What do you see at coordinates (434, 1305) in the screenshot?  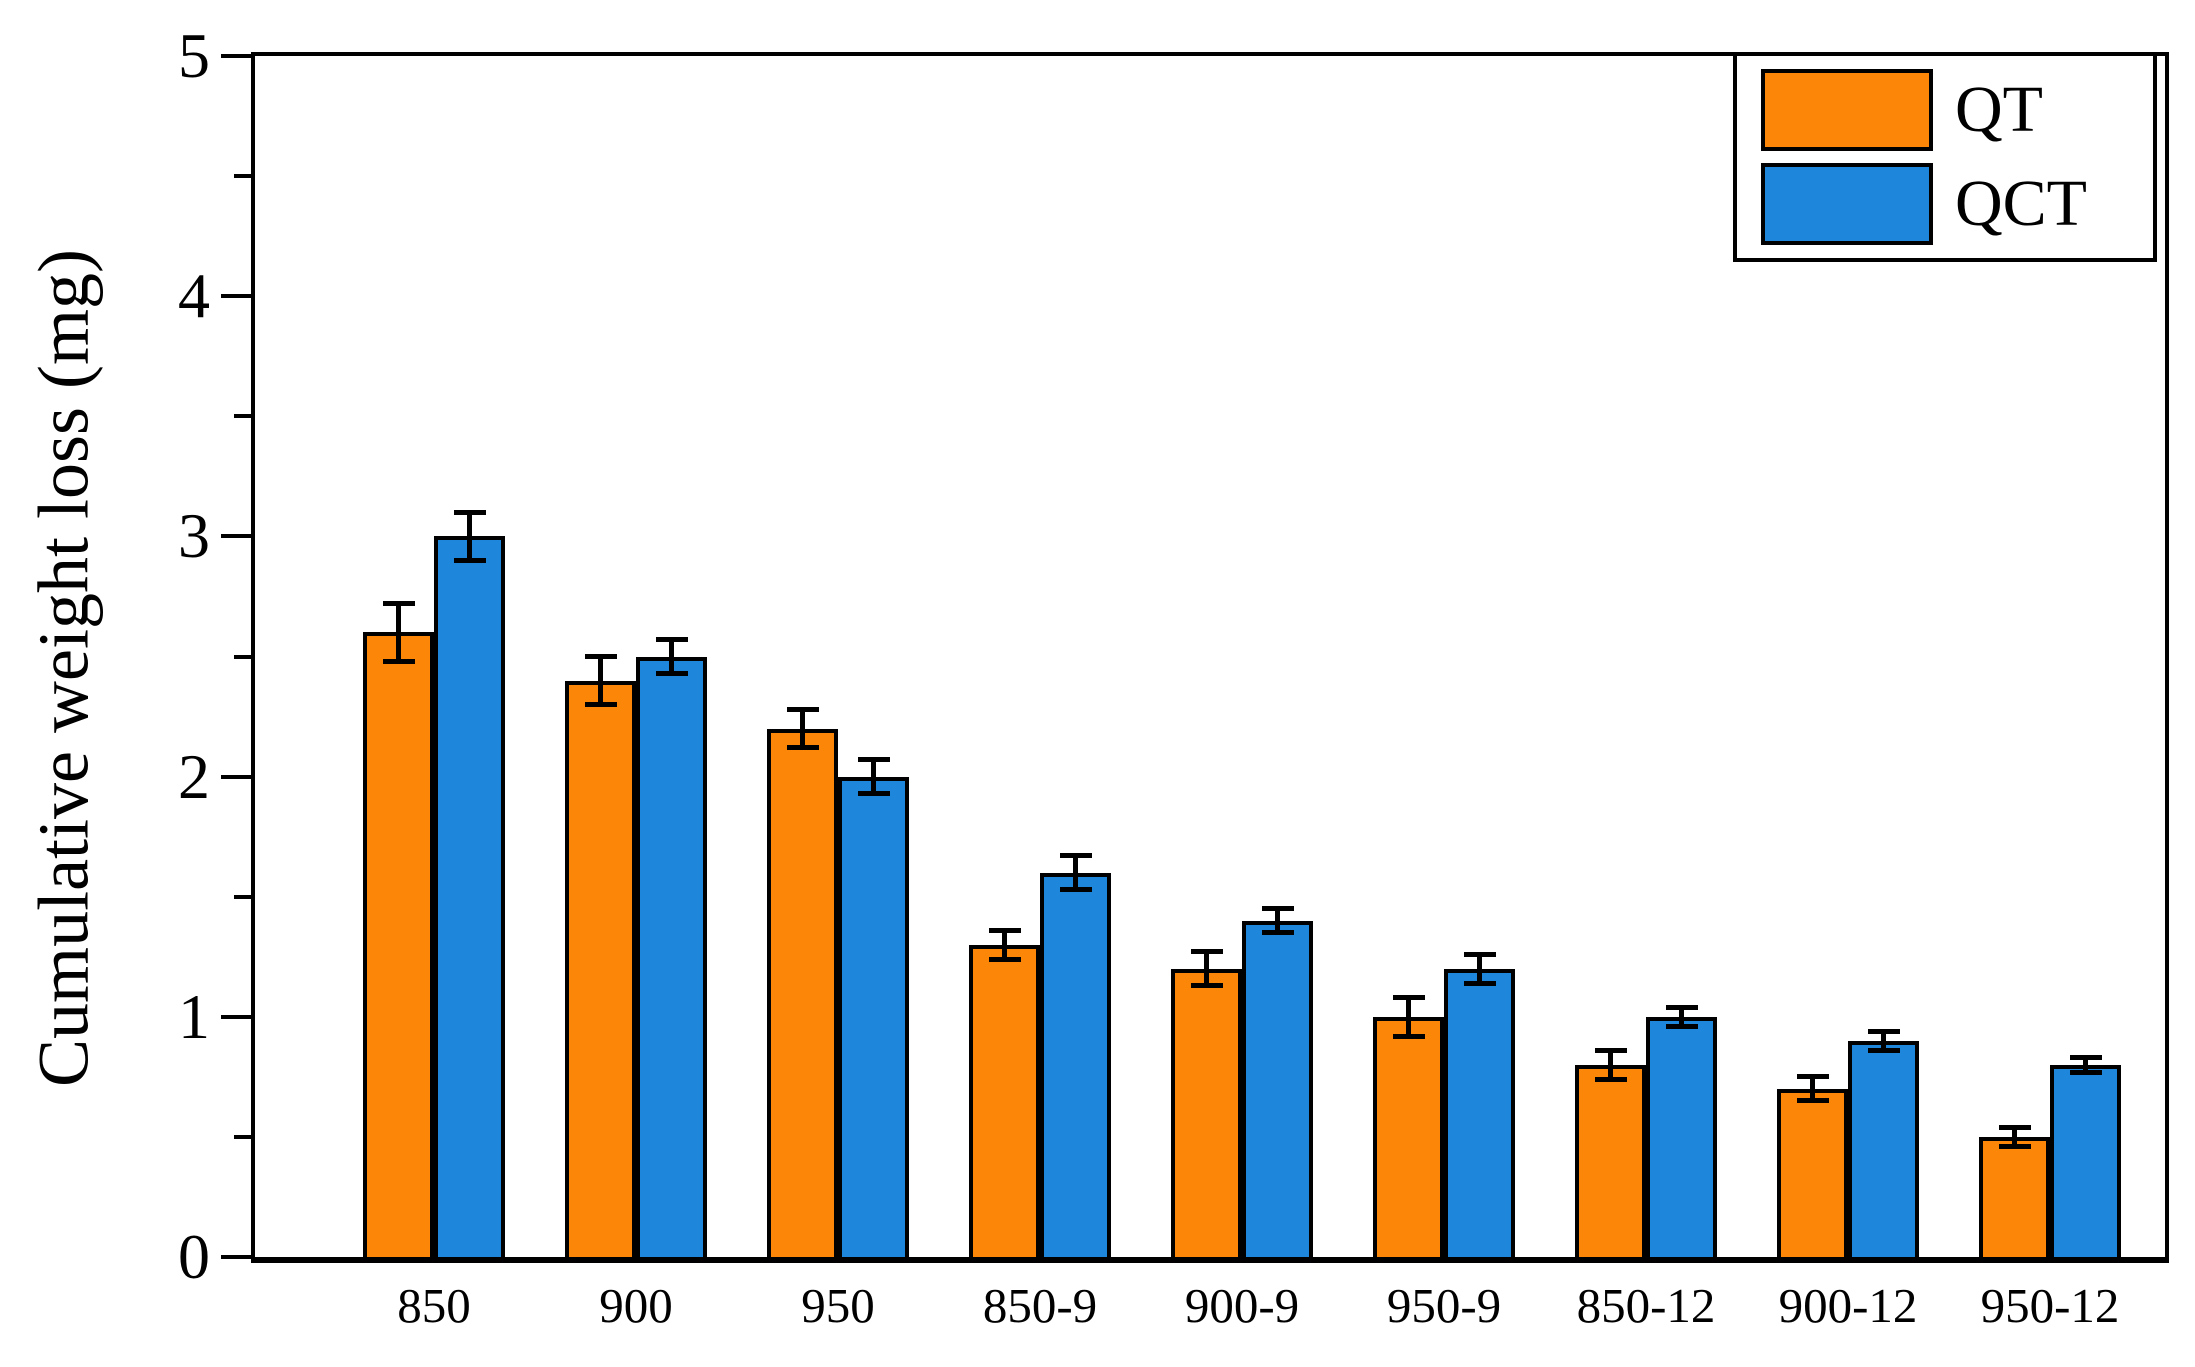 I see `x-axis-label-850: 850` at bounding box center [434, 1305].